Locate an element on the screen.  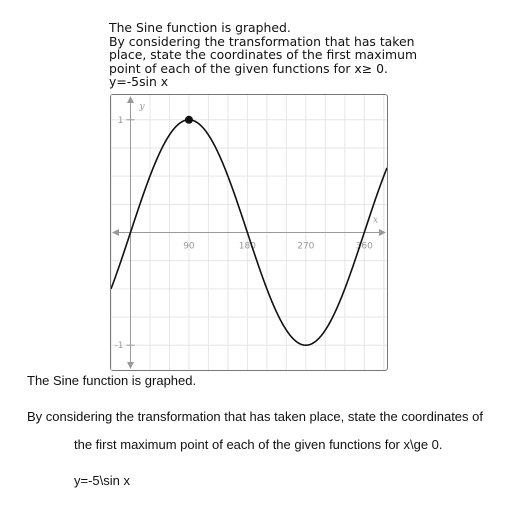
text-line-4: y=-5\sin x is located at coordinates (102, 480).